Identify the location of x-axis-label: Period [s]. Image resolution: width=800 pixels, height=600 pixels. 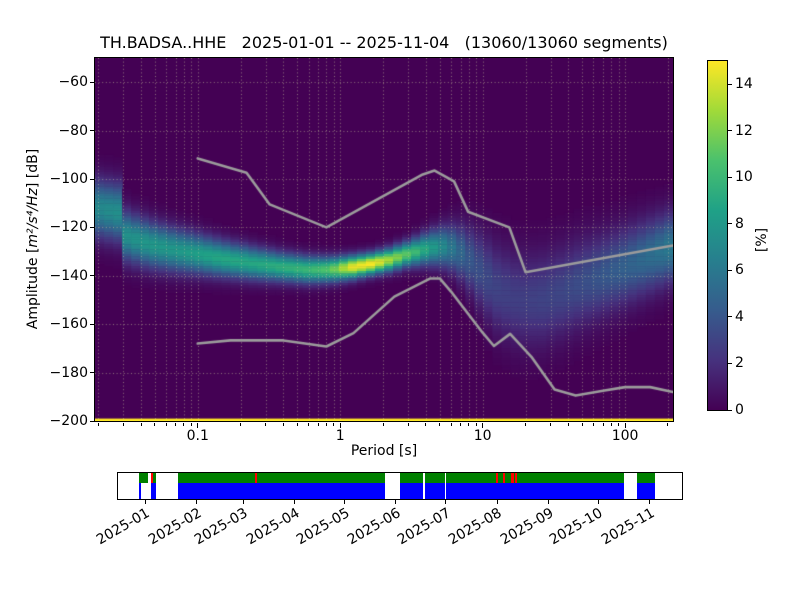
(384, 451).